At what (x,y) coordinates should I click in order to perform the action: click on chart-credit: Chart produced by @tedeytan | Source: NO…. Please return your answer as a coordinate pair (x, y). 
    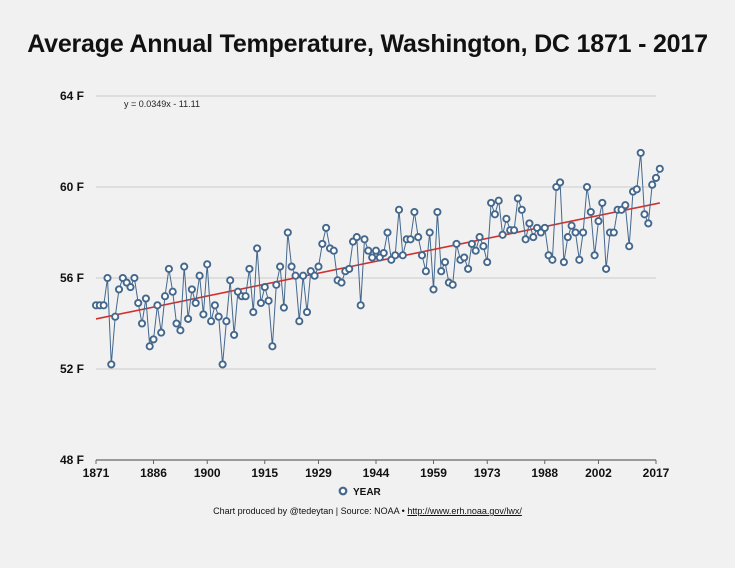
    Looking at the image, I should click on (367, 511).